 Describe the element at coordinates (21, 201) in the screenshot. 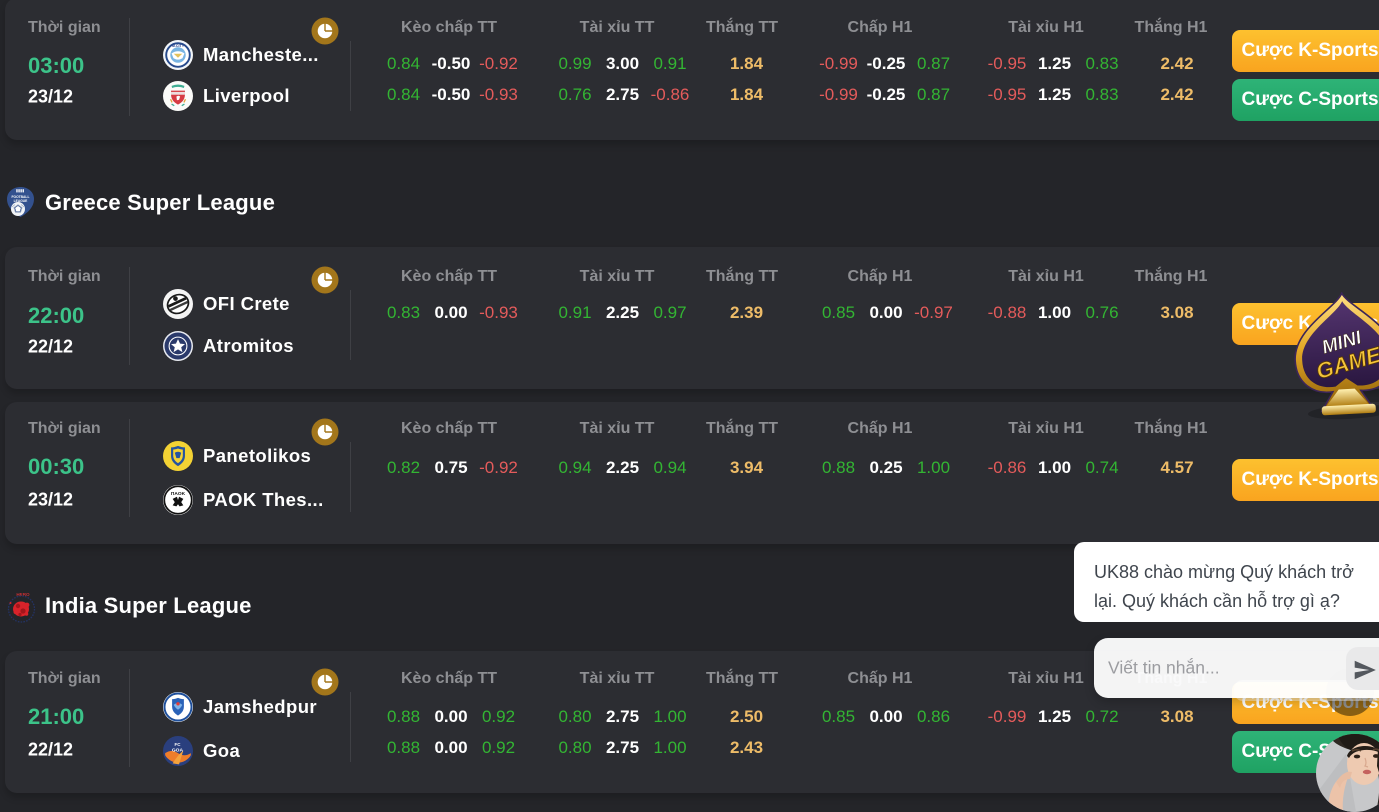

I see `svg-text: LEAGUE` at that location.